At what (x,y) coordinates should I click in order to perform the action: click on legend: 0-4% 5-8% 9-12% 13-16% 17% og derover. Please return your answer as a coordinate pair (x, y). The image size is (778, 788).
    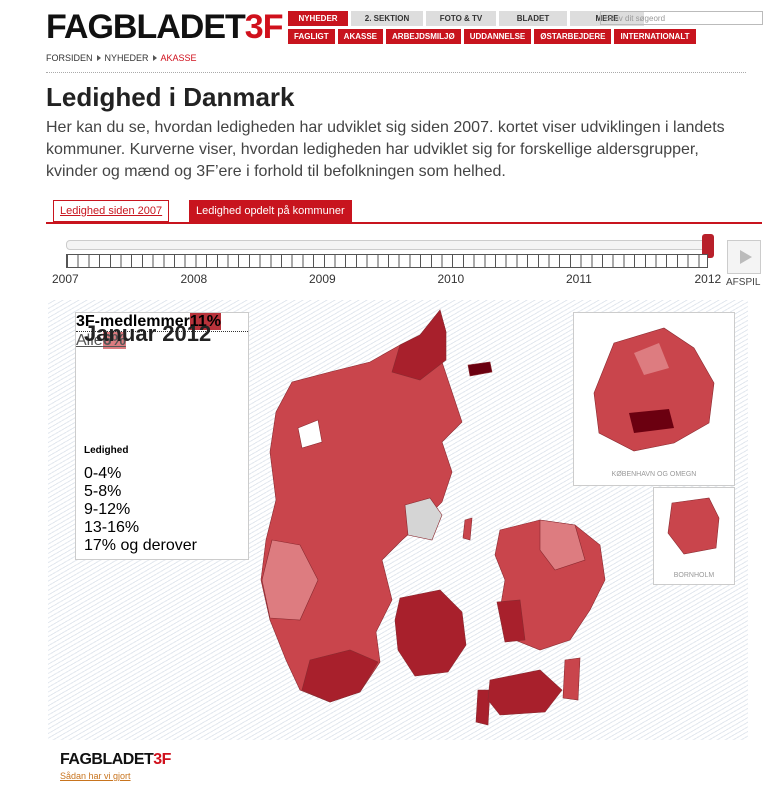
    Looking at the image, I should click on (140, 510).